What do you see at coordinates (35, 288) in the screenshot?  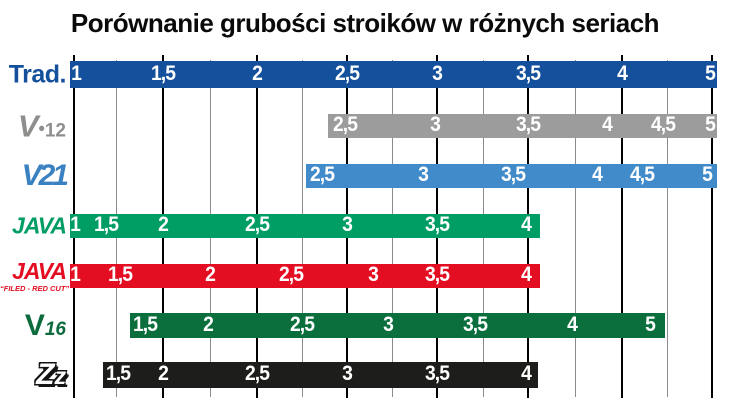 I see `java-red-subtitle: “FILED - RED CUT”` at bounding box center [35, 288].